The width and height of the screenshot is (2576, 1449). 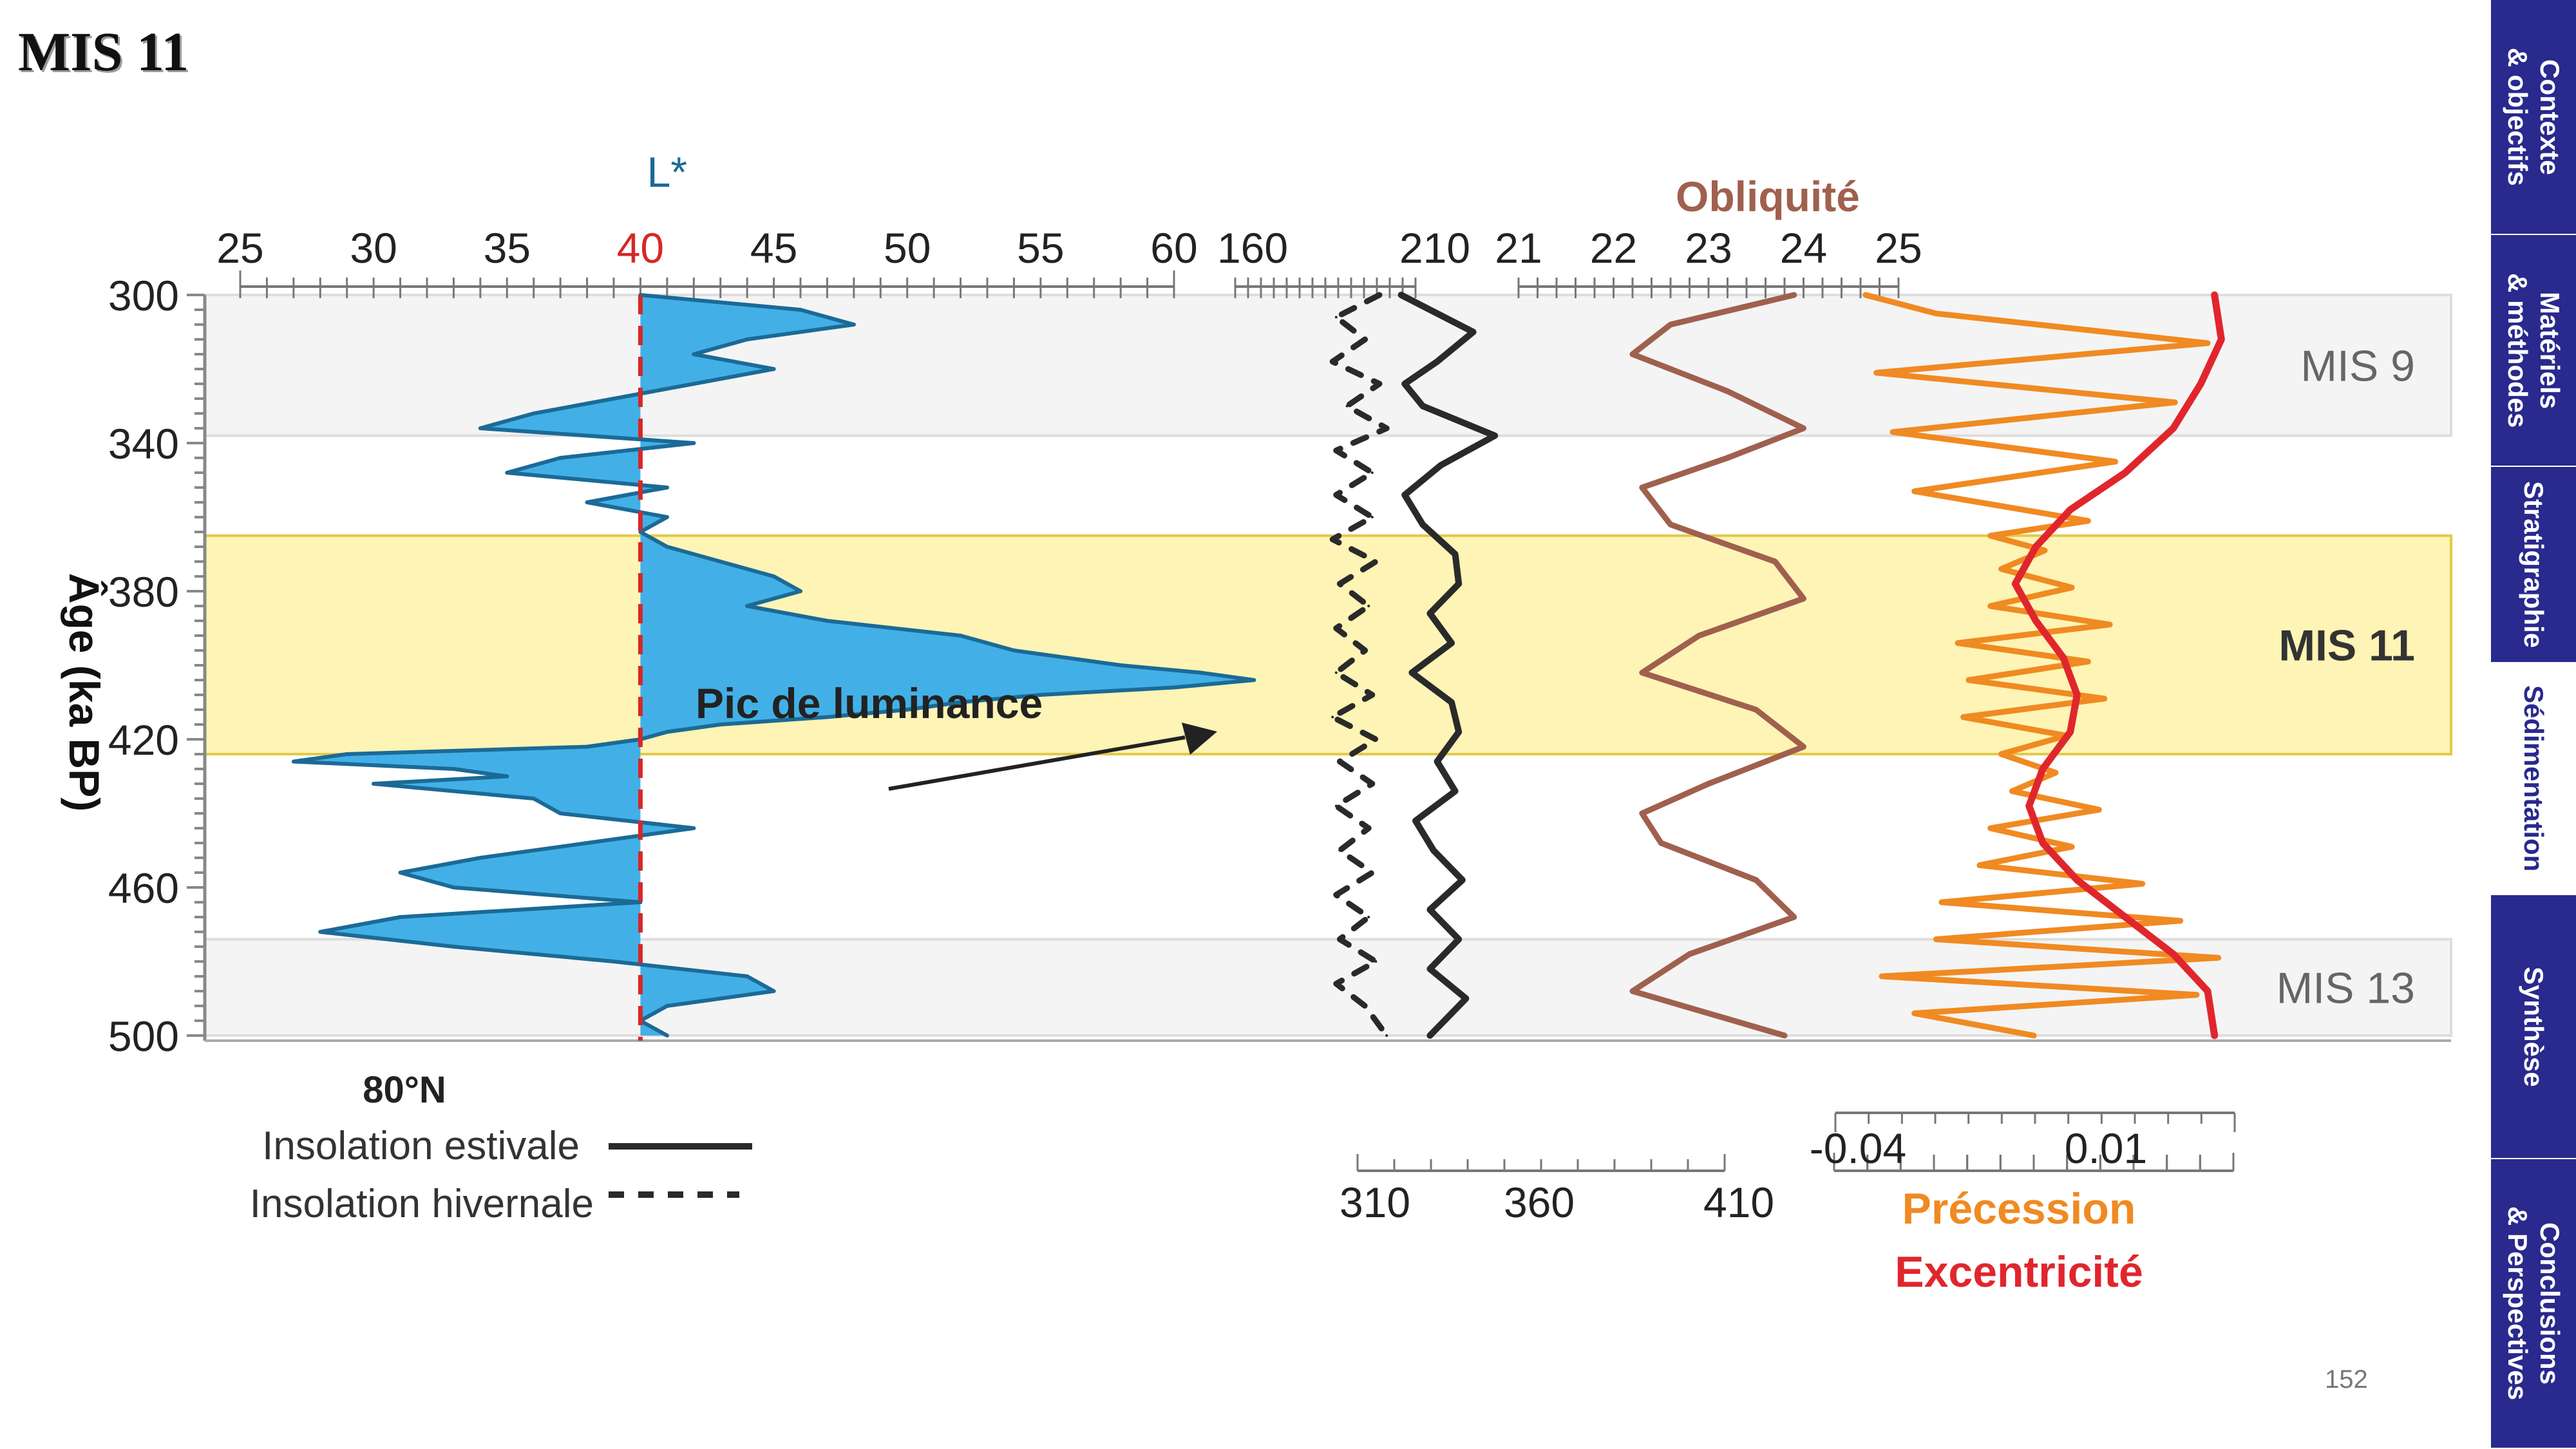 I want to click on sidebar-tab-sedimentation: Sédimentation, so click(x=2533, y=779).